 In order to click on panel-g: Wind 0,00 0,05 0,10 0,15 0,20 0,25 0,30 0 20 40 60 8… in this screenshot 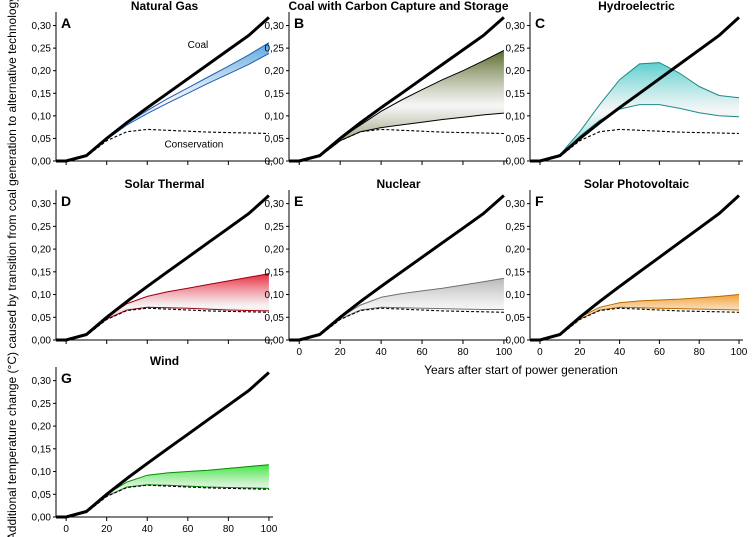, I will do `click(155, 444)`.